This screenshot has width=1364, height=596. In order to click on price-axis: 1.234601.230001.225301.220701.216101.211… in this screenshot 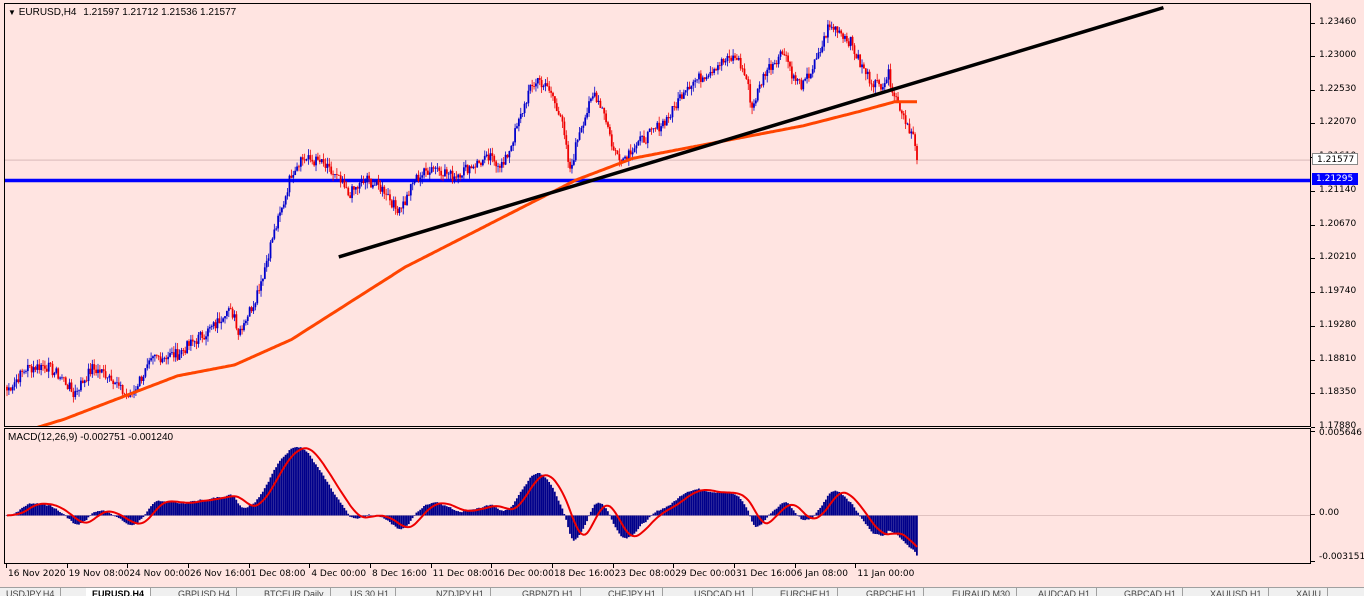, I will do `click(1337, 217)`.